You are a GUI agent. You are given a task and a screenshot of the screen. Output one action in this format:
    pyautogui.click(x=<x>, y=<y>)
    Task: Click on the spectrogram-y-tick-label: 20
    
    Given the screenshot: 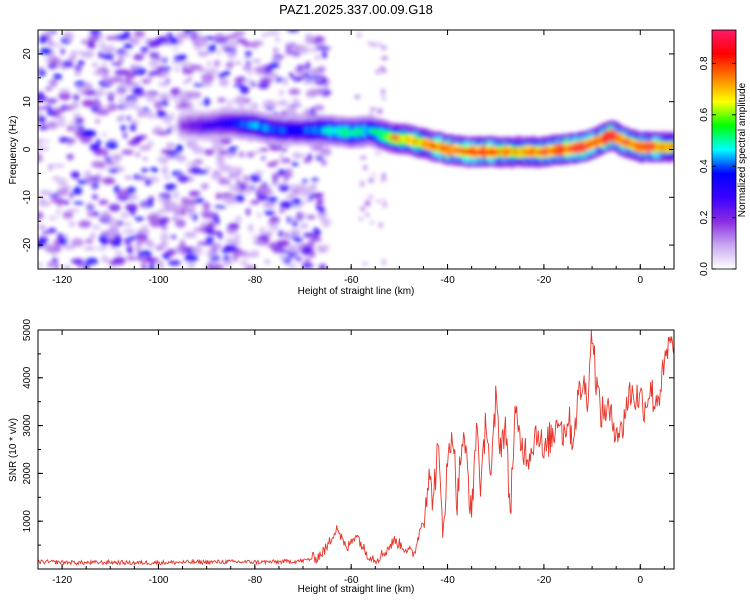 What is the action you would take?
    pyautogui.click(x=27, y=54)
    